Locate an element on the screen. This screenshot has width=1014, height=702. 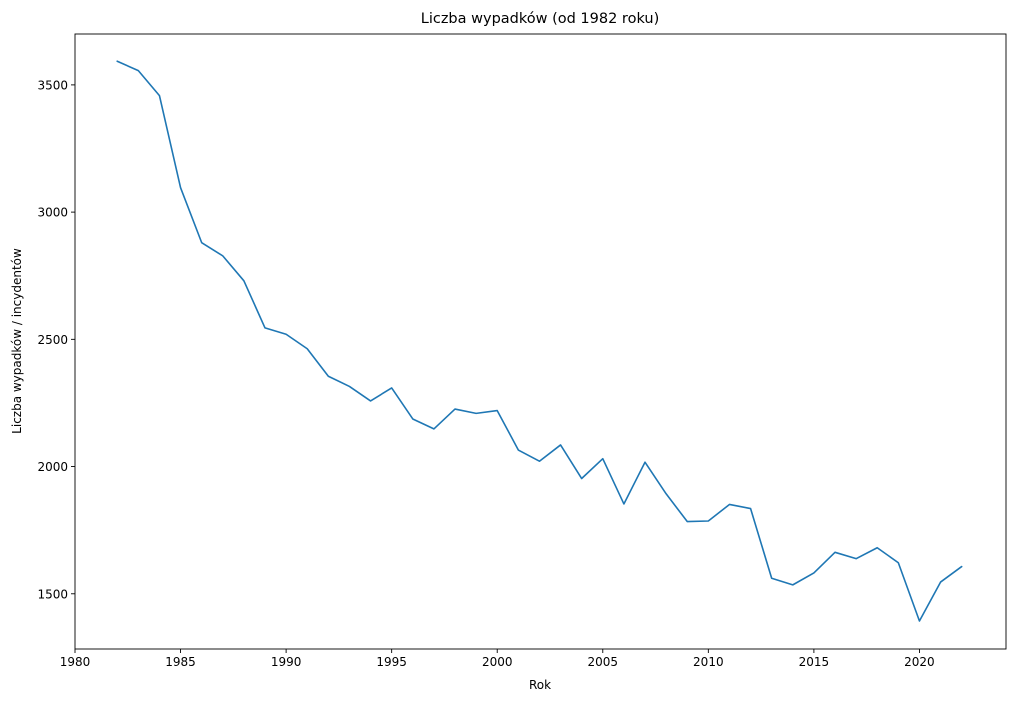
x-tick-label: 2010 is located at coordinates (708, 662).